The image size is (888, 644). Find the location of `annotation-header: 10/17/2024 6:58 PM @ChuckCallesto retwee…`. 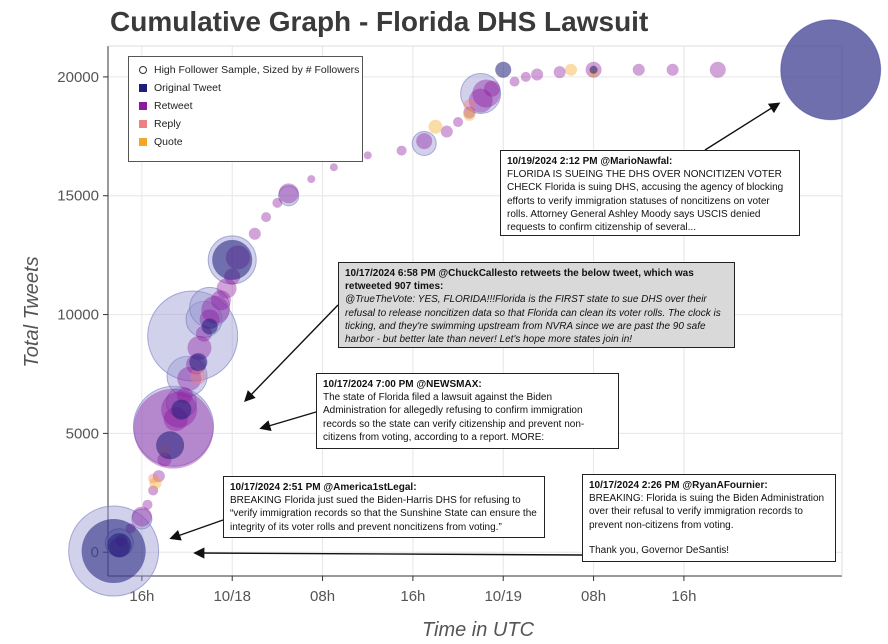

annotation-header: 10/17/2024 6:58 PM @ChuckCallesto retwee… is located at coordinates (519, 280).